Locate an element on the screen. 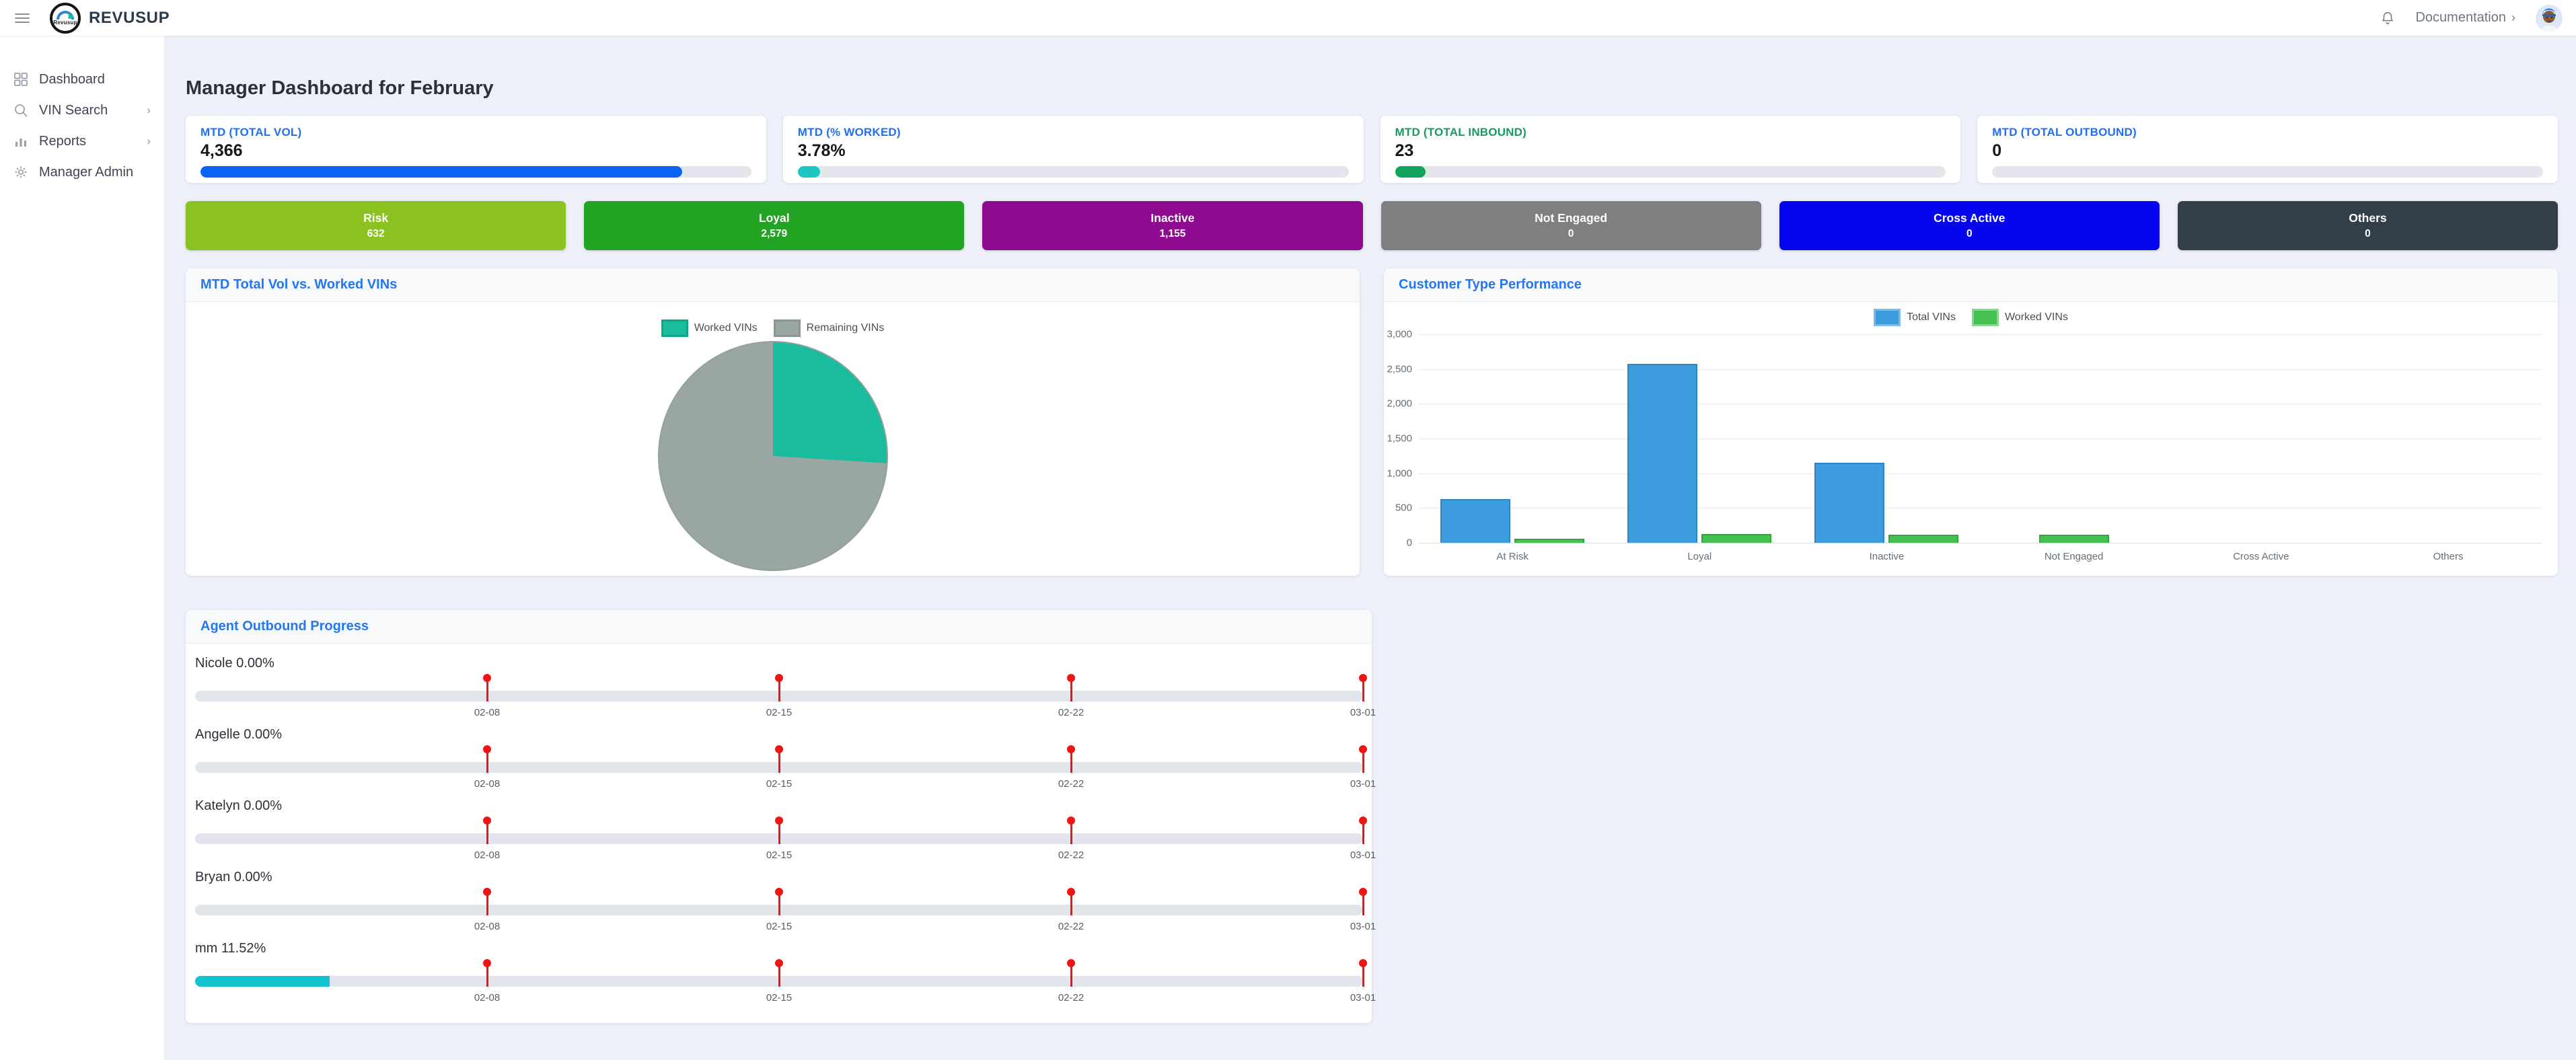  agent-row-nicole: Nicole 0.00% 02-08 02-15 02-22 03-01 is located at coordinates (785, 688).